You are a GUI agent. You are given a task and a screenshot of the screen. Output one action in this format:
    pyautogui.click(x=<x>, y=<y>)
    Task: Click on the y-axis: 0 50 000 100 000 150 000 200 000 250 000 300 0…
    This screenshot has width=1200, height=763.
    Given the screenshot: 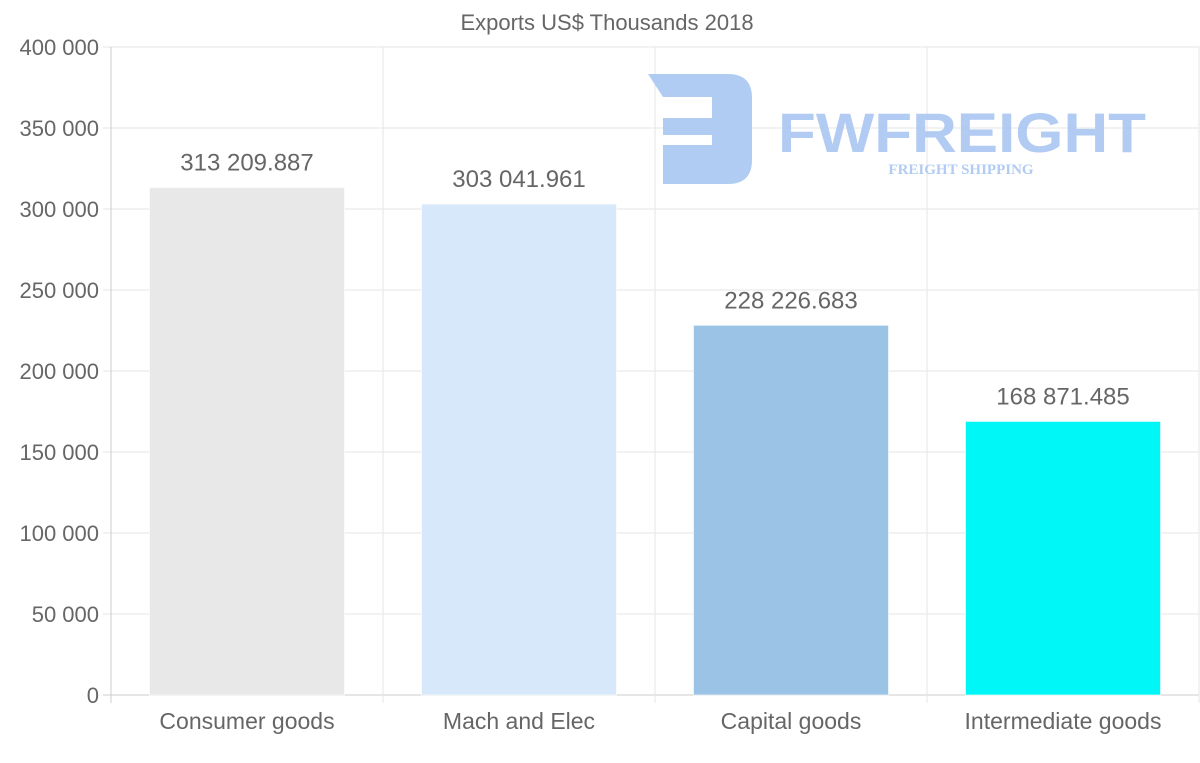 What is the action you would take?
    pyautogui.click(x=59, y=371)
    